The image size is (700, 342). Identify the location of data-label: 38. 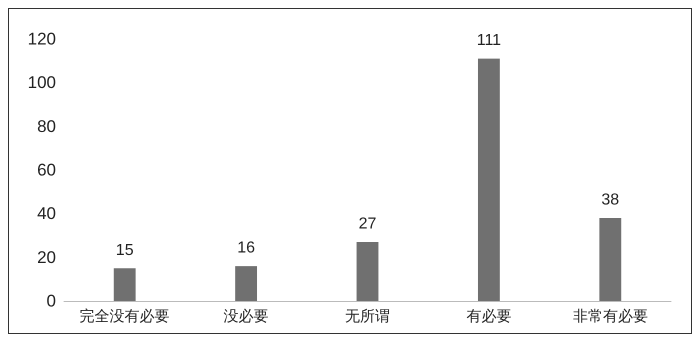
(610, 200).